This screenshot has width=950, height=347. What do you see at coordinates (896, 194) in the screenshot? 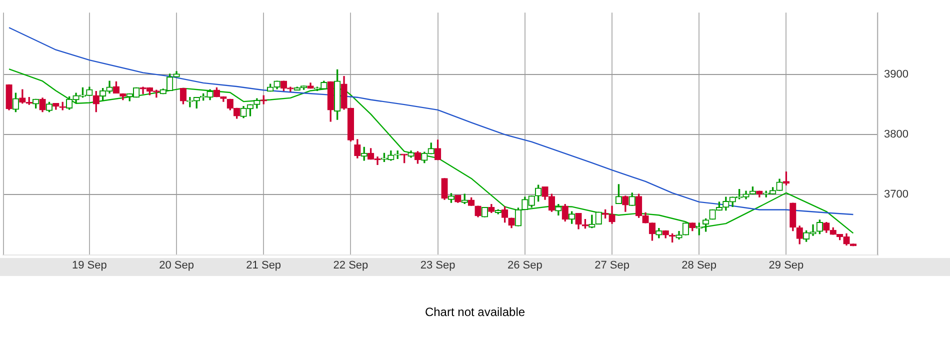
I see `y-tick-label: 3700` at bounding box center [896, 194].